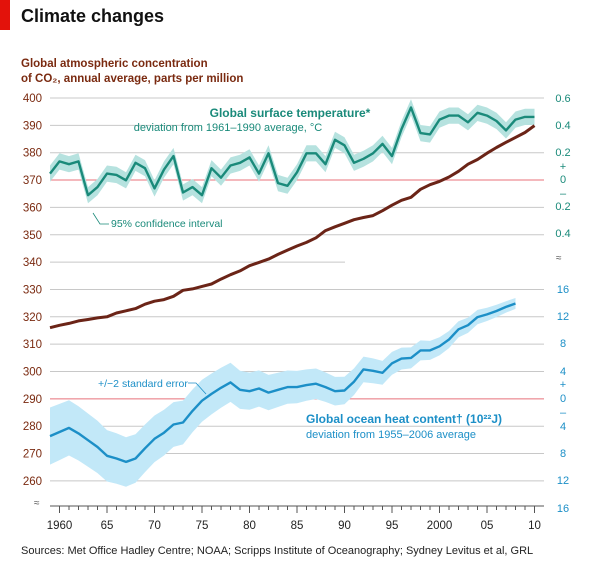  Describe the element at coordinates (107, 526) in the screenshot. I see `x-tick-label: 65` at that location.